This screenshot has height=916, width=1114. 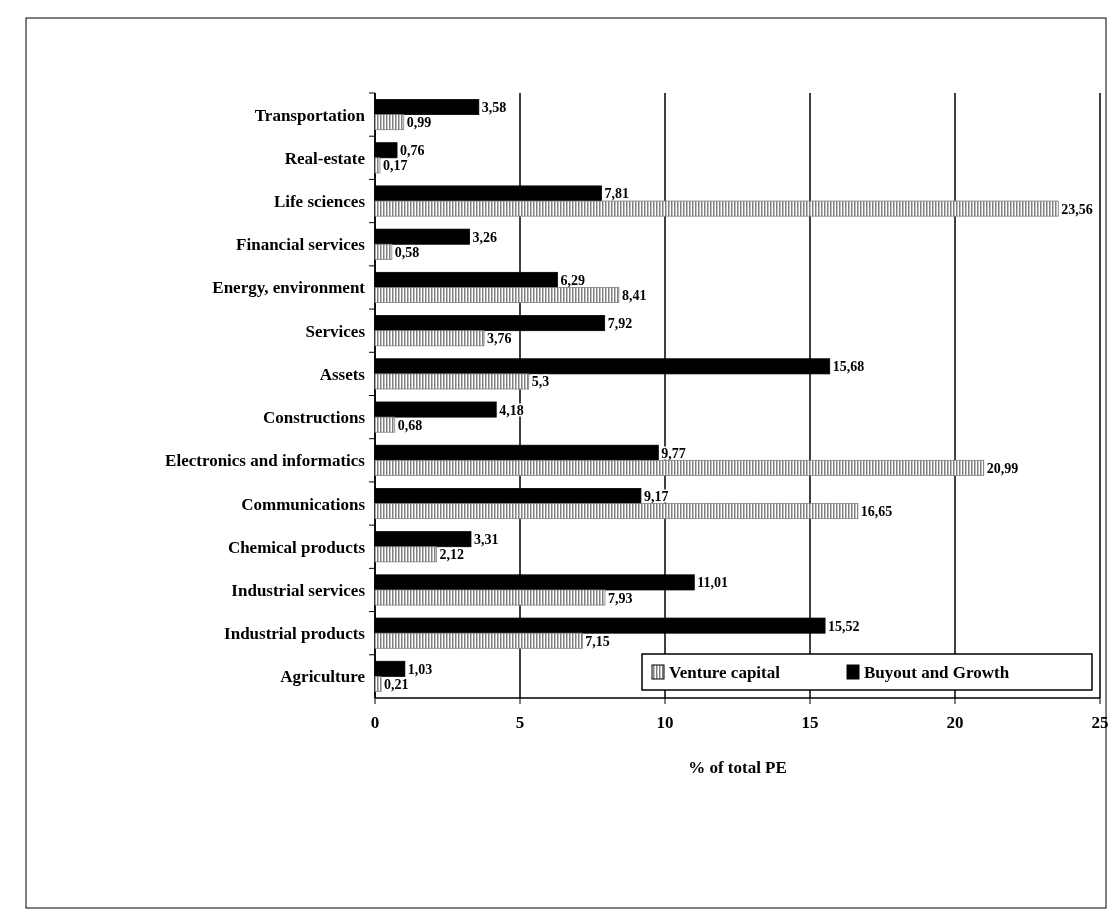 I want to click on data-label: 23,56, so click(x=1077, y=209).